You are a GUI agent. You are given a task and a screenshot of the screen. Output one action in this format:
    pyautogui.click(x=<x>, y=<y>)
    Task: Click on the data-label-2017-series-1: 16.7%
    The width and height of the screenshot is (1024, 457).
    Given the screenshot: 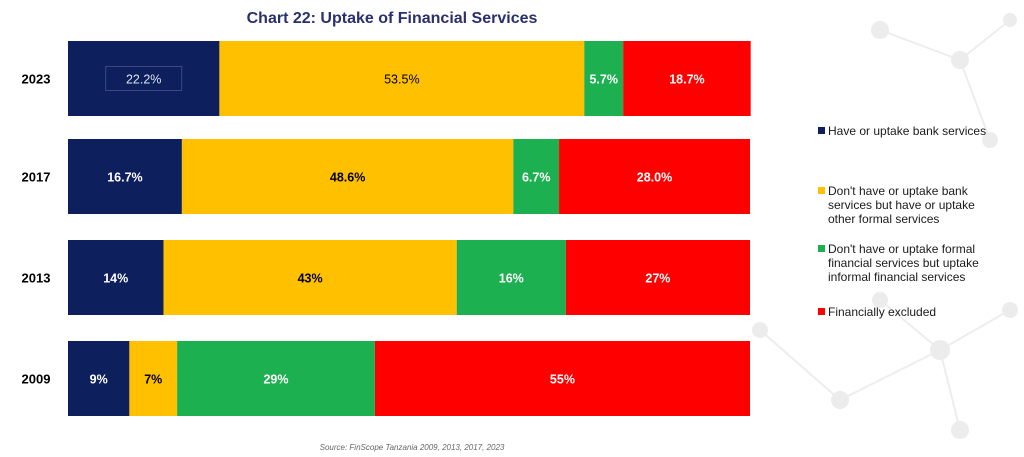 What is the action you would take?
    pyautogui.click(x=124, y=178)
    